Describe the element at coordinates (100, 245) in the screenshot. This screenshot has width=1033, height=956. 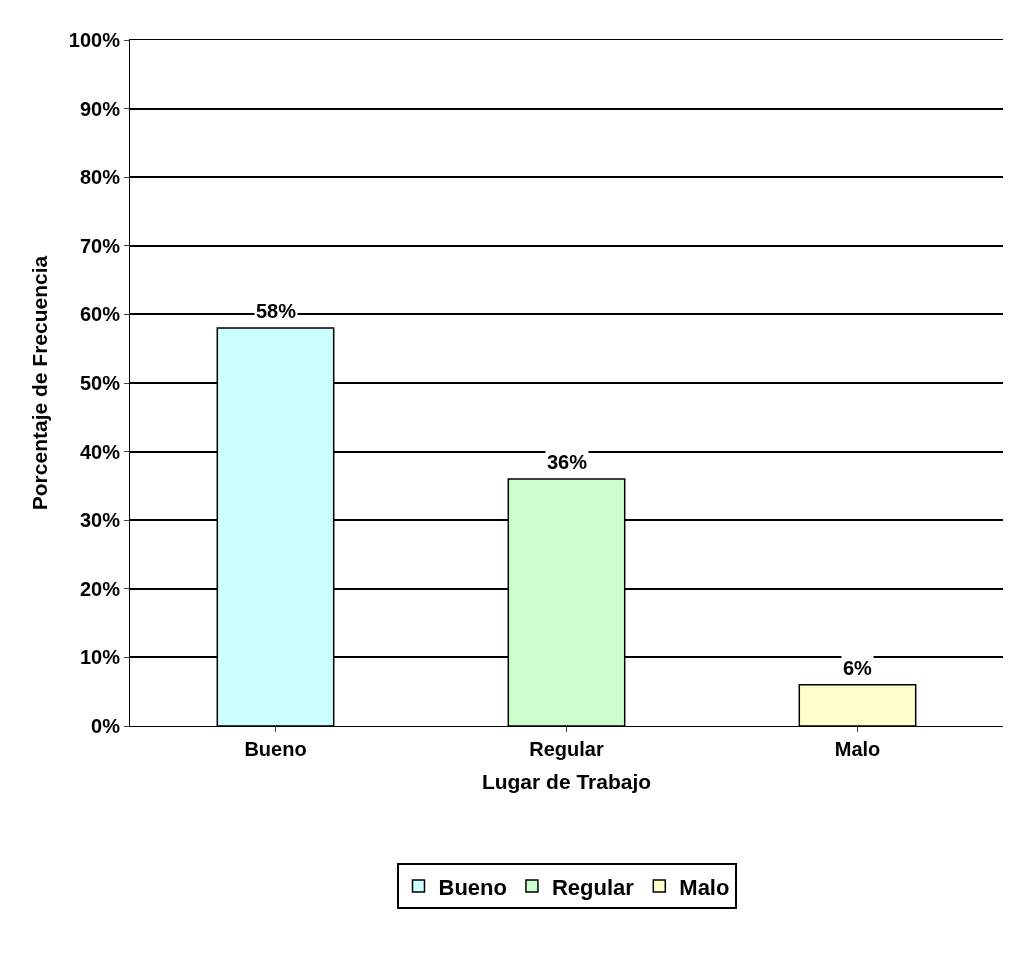
I see `y-tick-label: 70%` at that location.